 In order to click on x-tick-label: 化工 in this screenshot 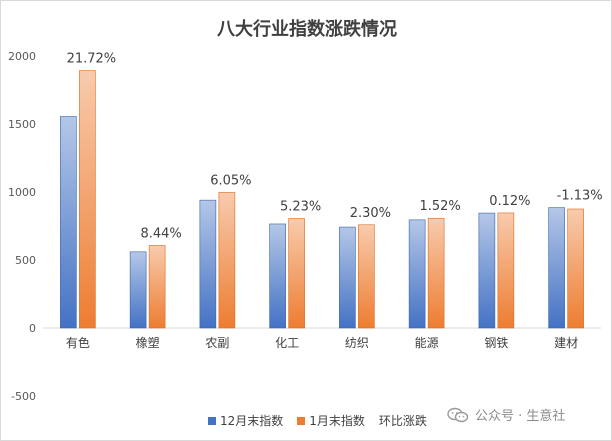, I will do `click(287, 343)`.